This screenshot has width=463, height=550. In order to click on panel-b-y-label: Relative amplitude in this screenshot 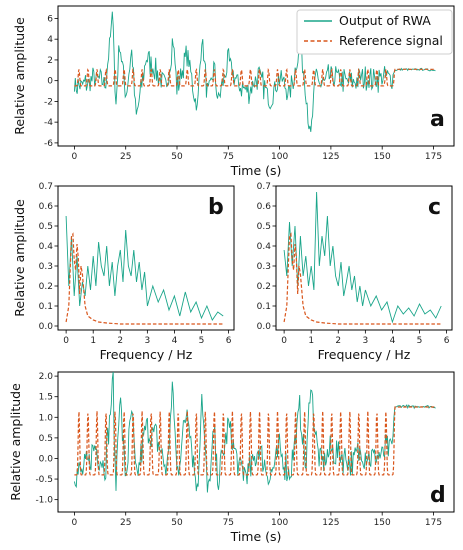, I will do `click(19, 258)`.